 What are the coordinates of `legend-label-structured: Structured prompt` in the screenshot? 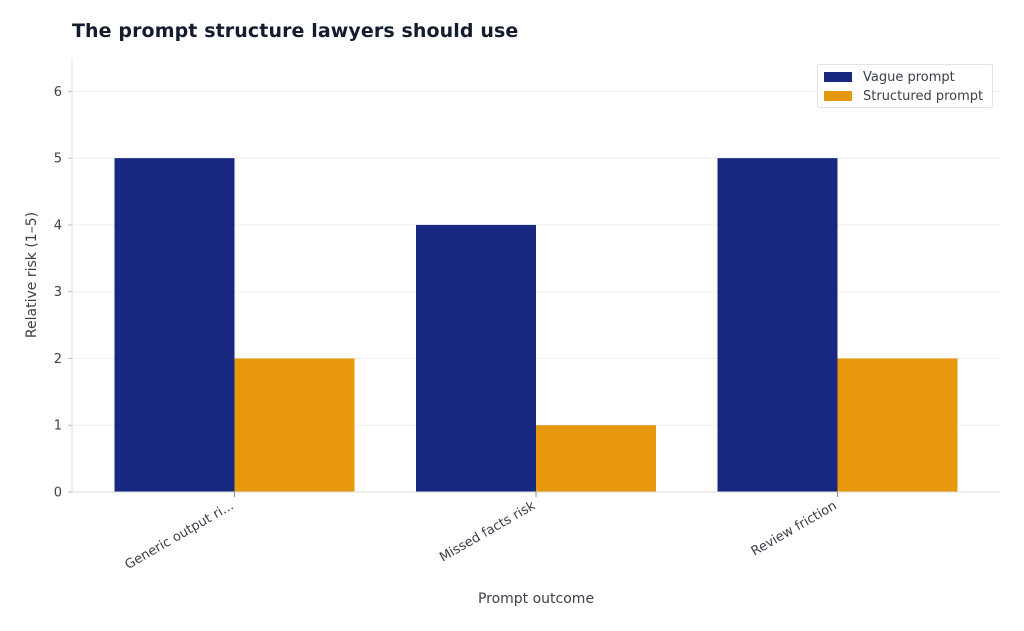 It's located at (923, 96).